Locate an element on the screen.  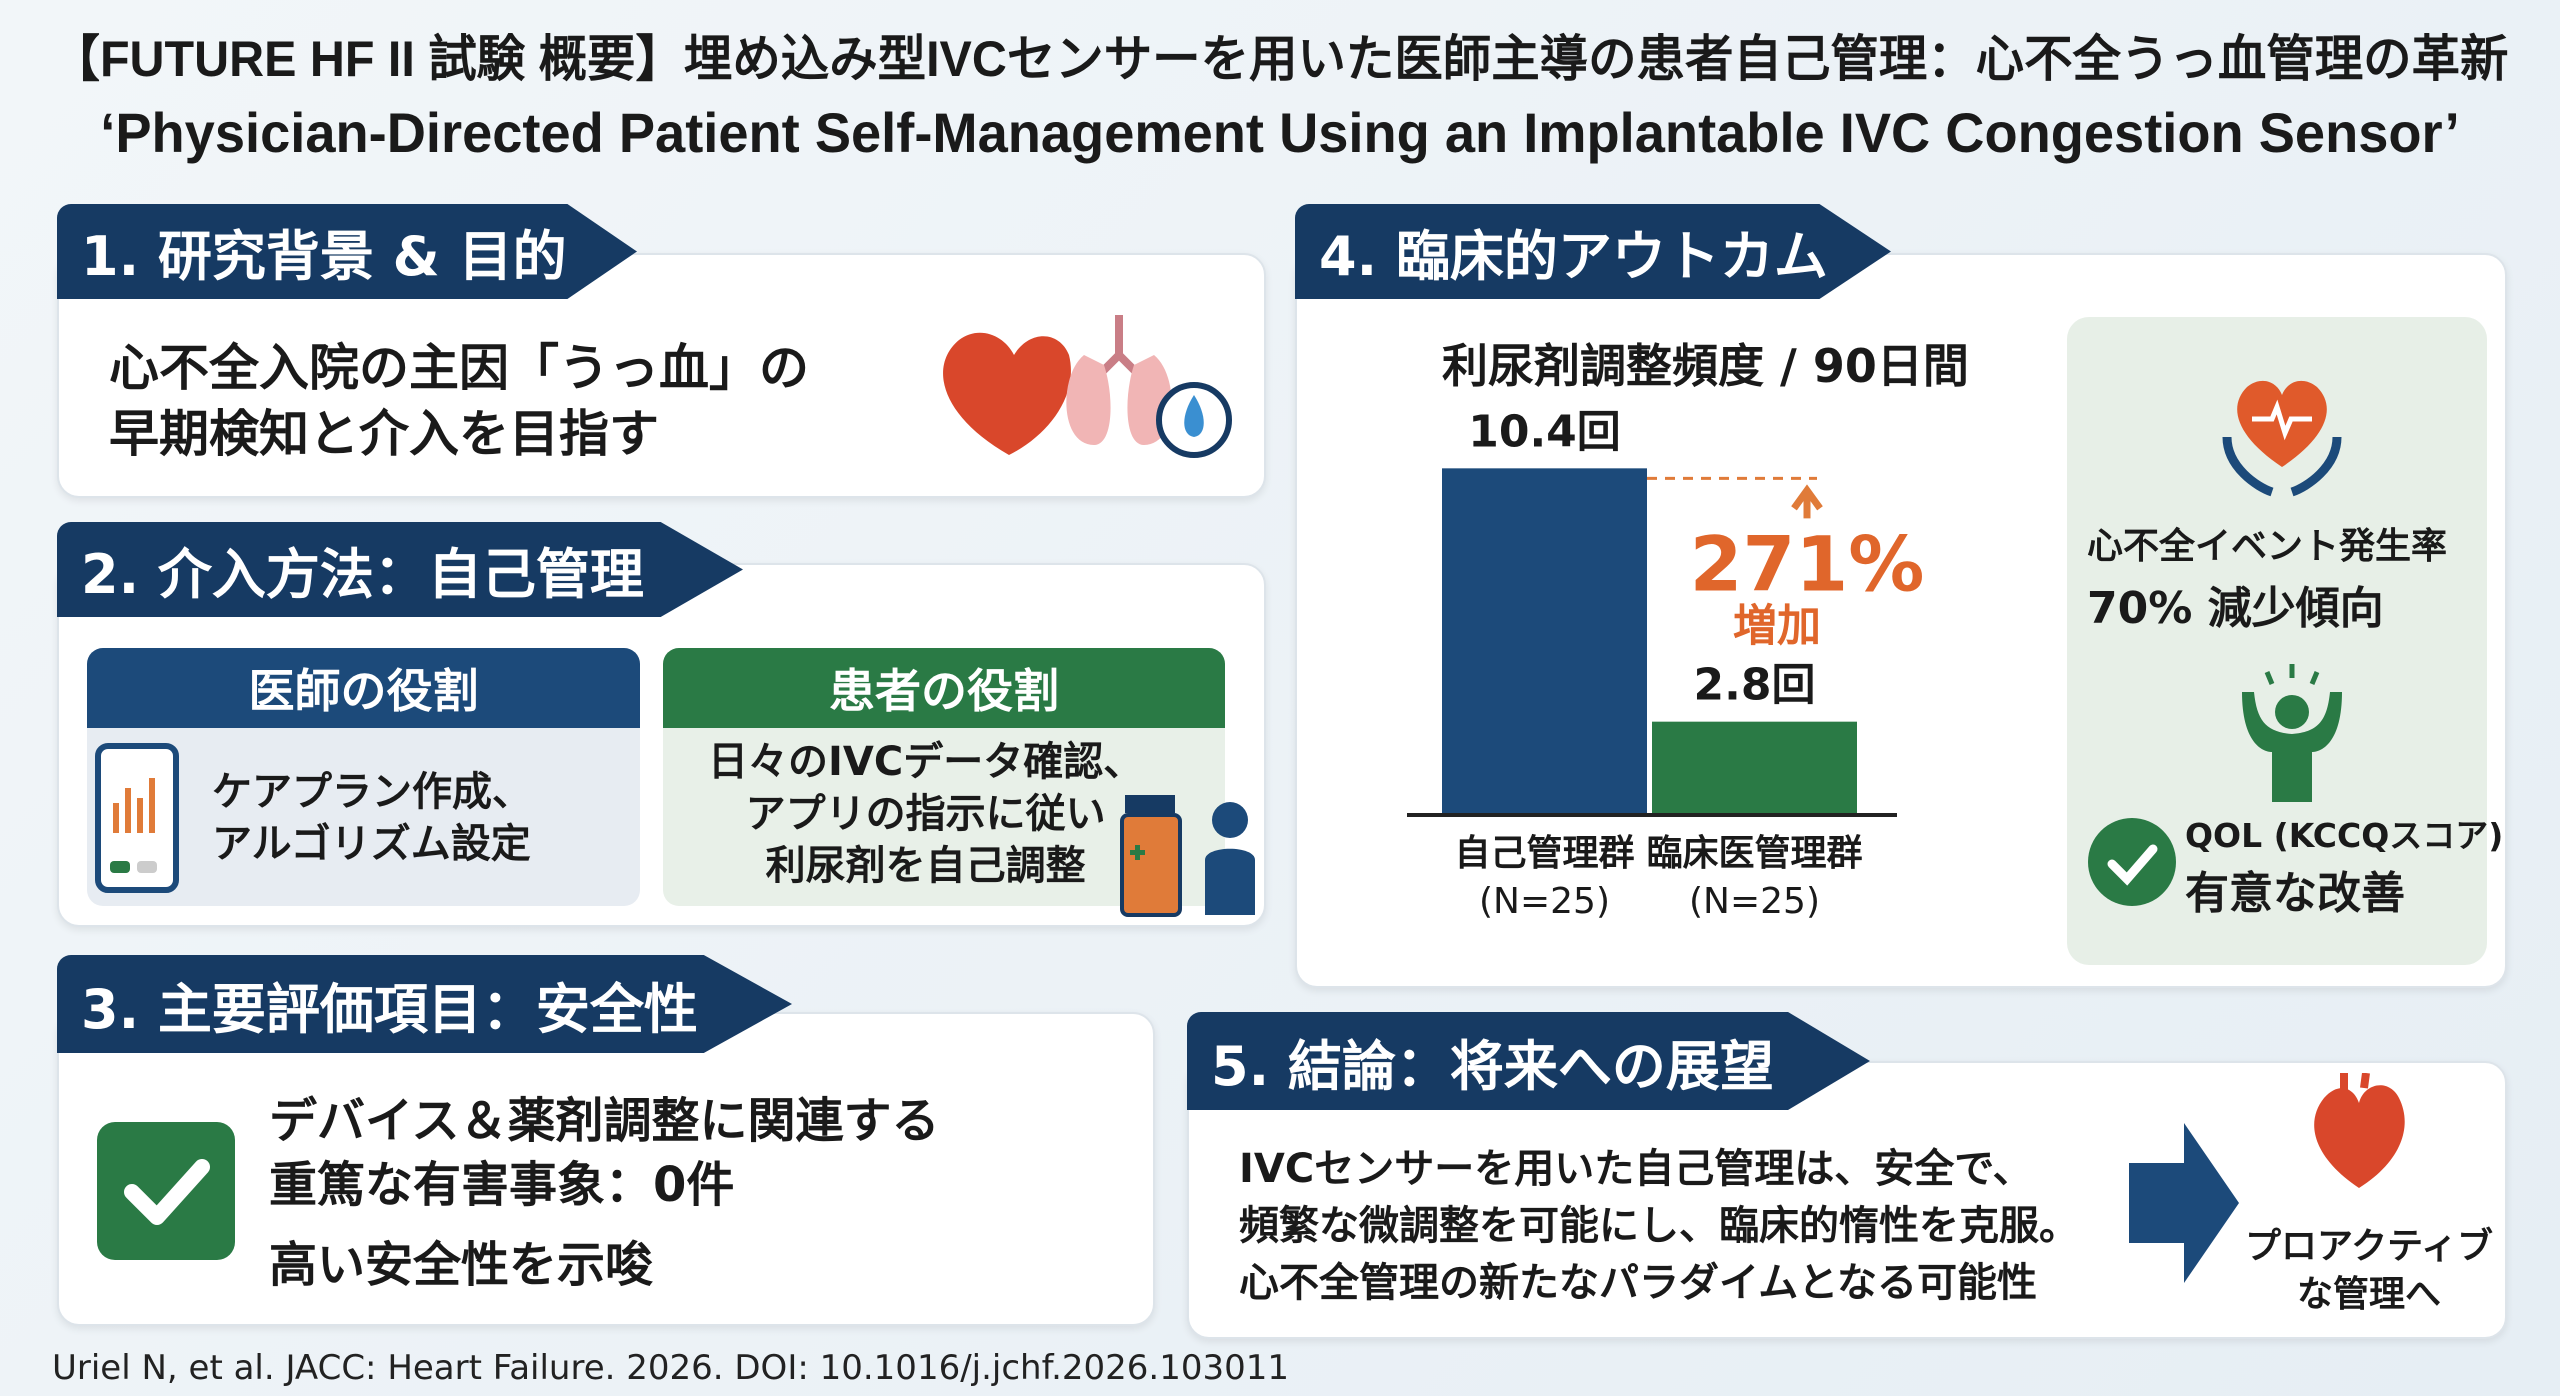
up-arrow-icon is located at coordinates (1807, 501).